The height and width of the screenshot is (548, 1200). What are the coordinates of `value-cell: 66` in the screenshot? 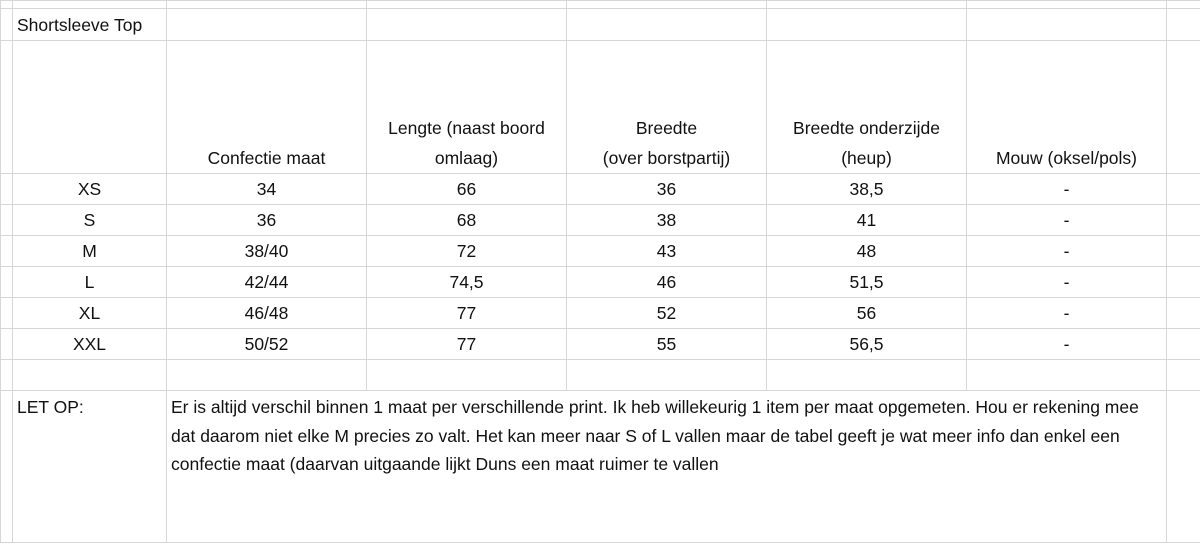 It's located at (466, 189).